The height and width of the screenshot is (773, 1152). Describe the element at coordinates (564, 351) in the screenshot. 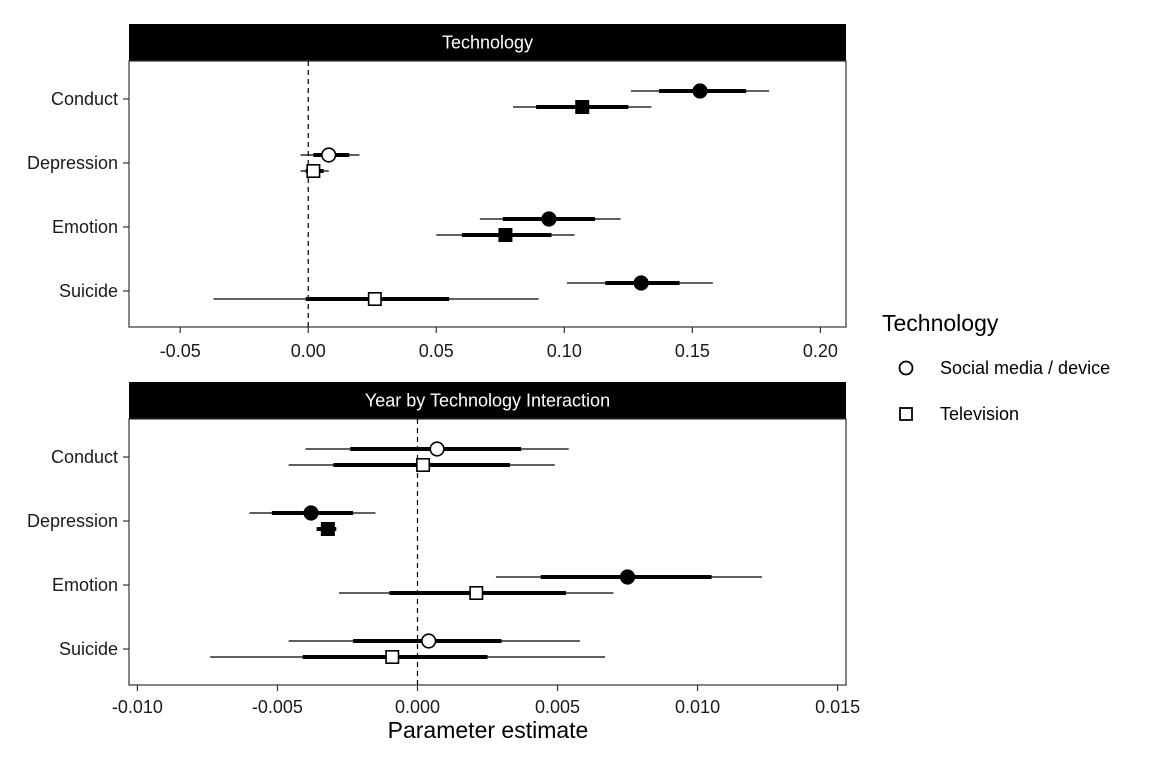

I see `x-tick-label: 0.10` at that location.